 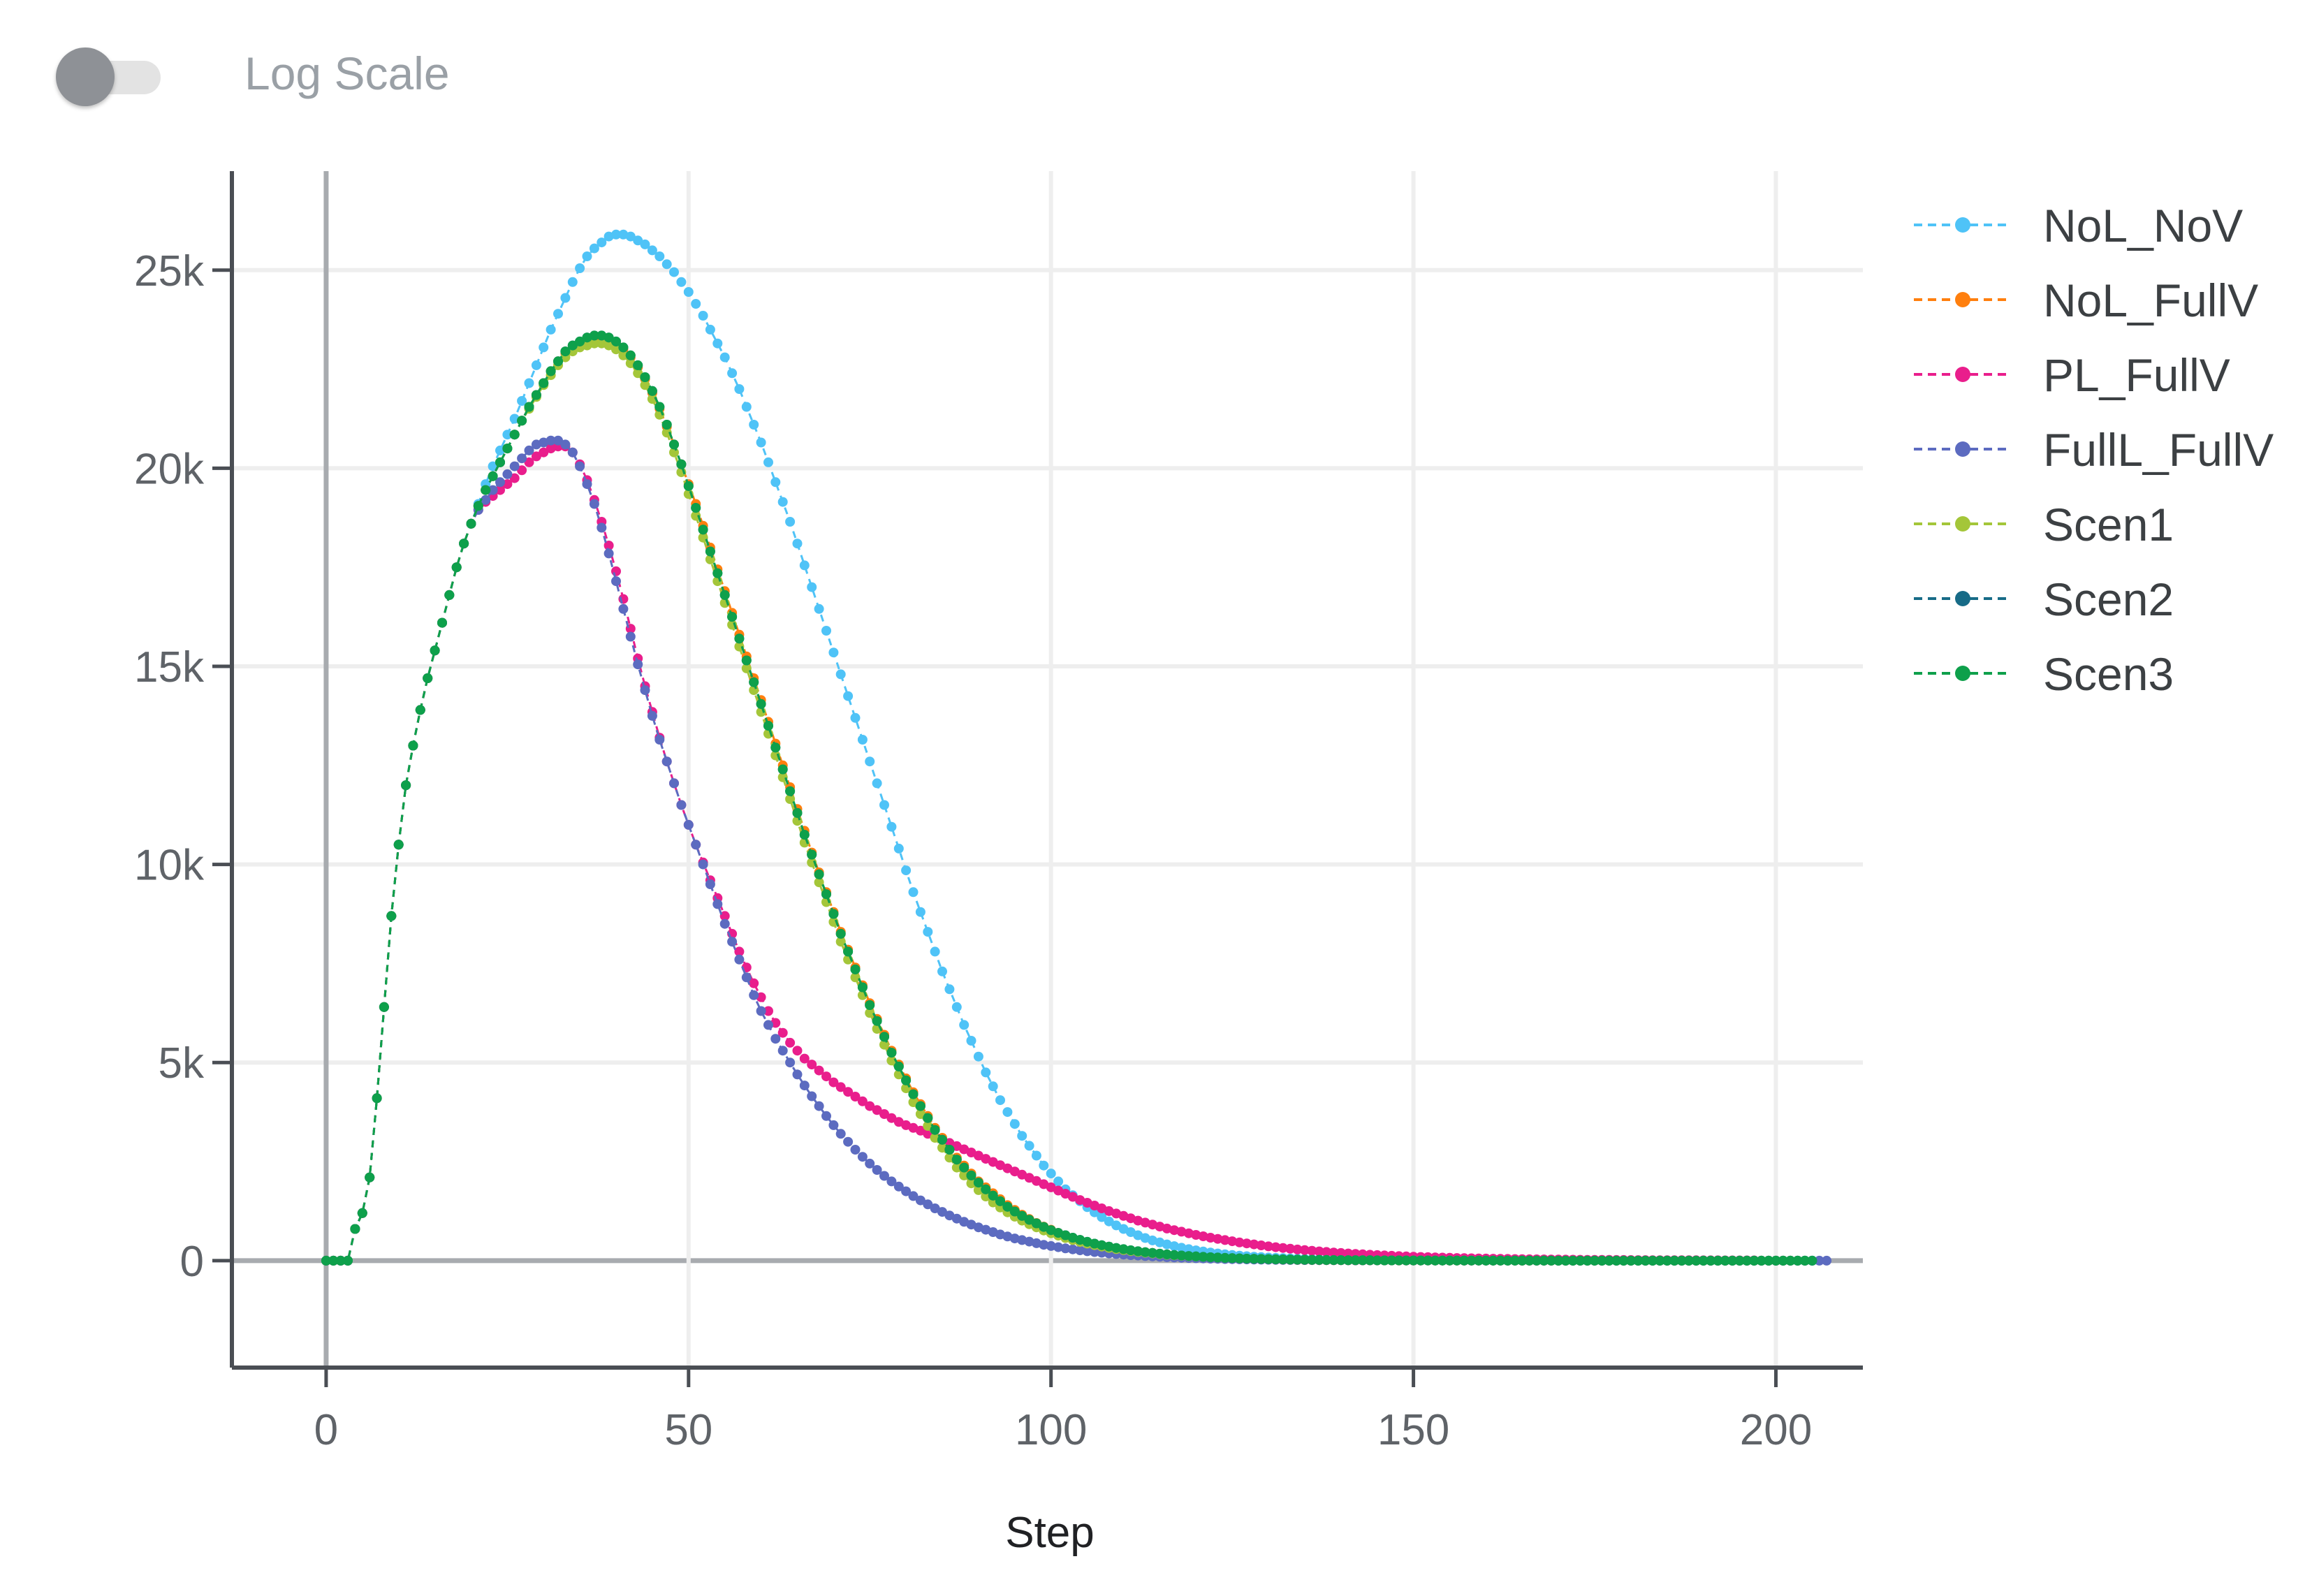 What do you see at coordinates (108, 74) in the screenshot?
I see `log-scale-toggle` at bounding box center [108, 74].